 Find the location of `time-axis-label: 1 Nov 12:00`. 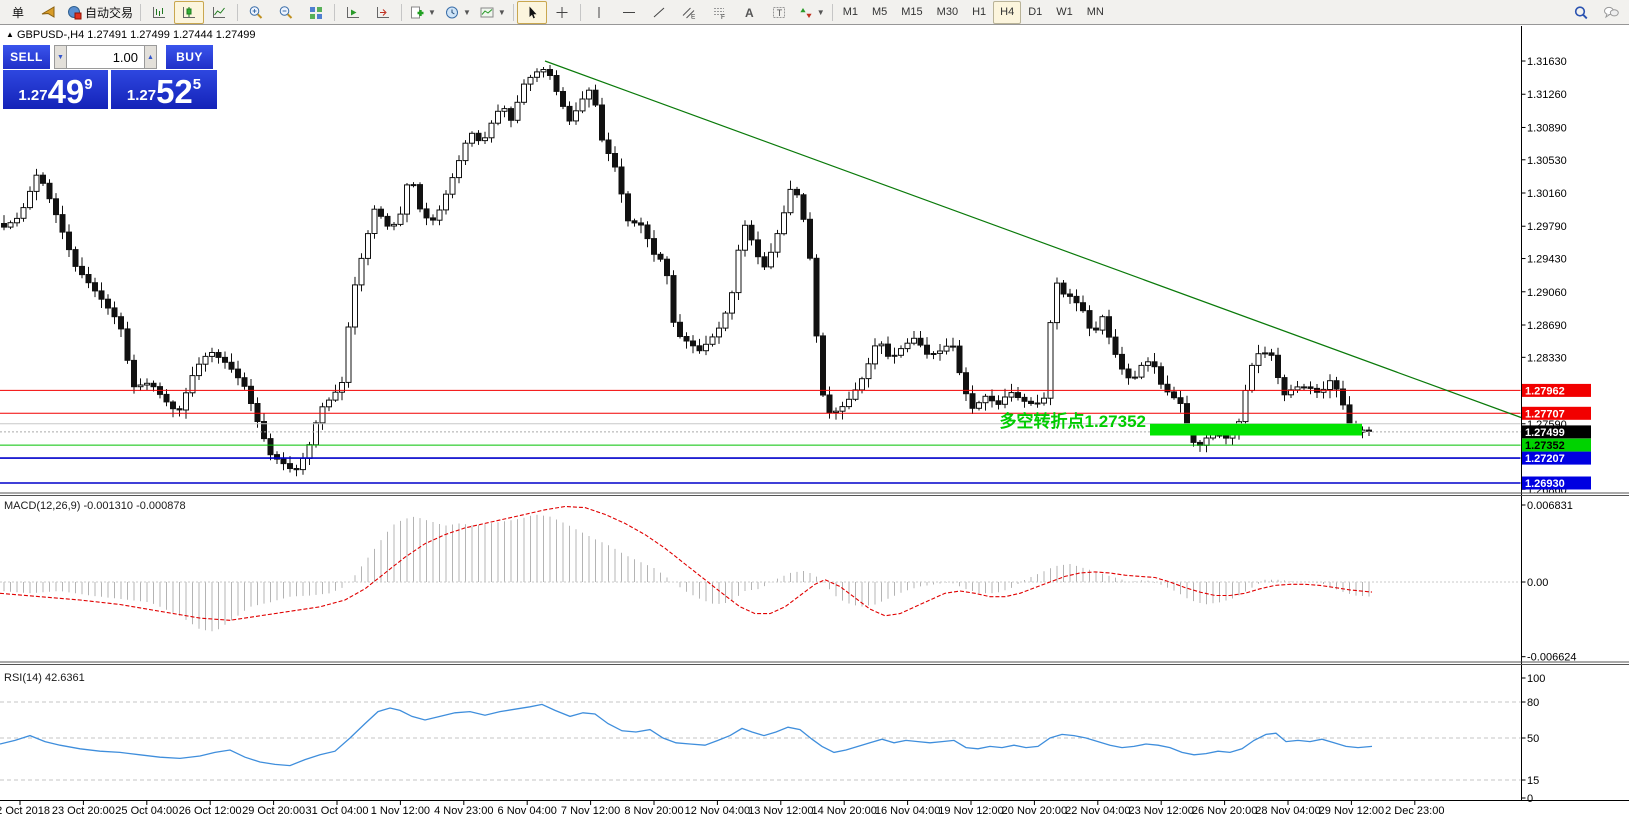

time-axis-label: 1 Nov 12:00 is located at coordinates (400, 811).